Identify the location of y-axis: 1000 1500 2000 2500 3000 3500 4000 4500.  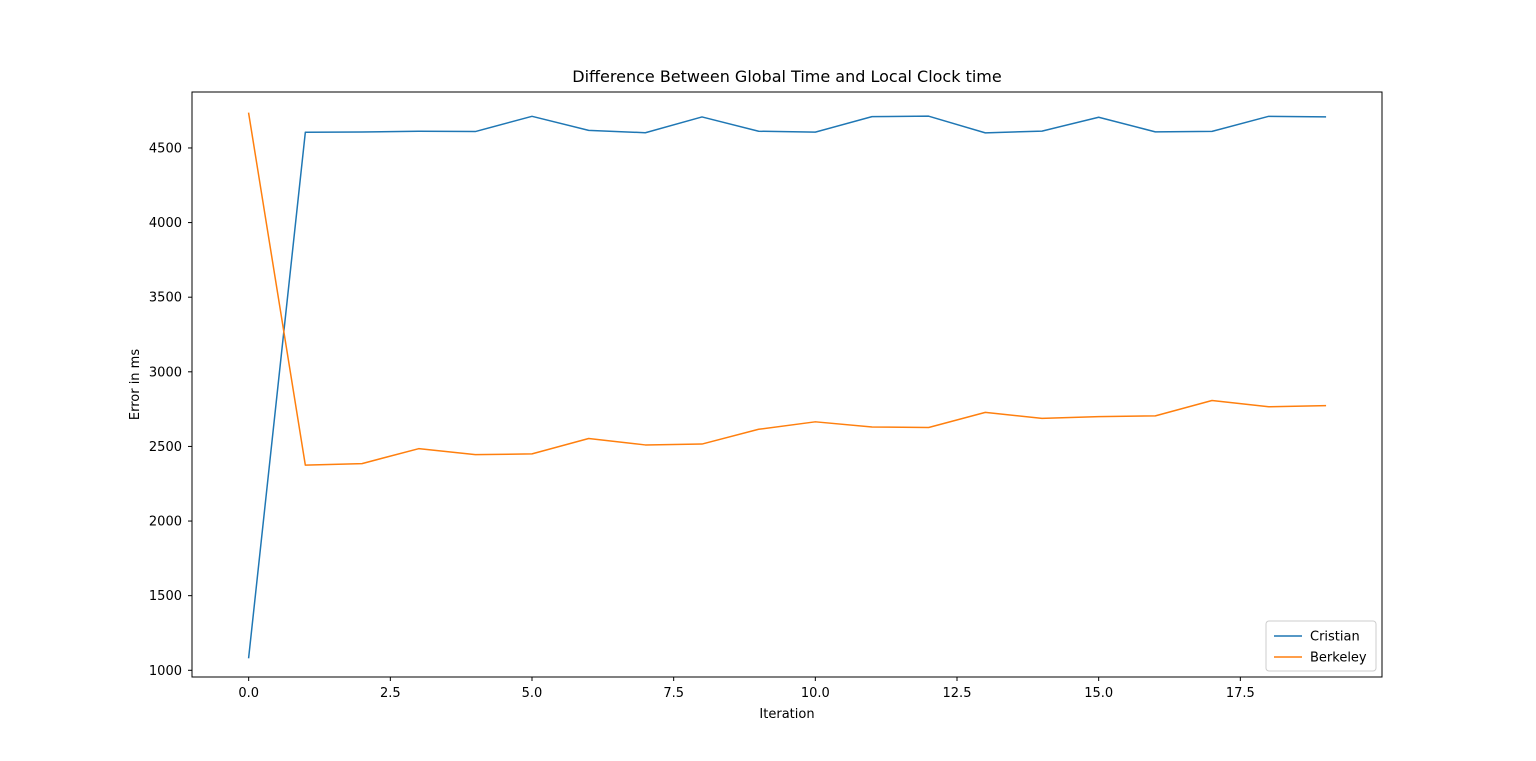
(170, 410).